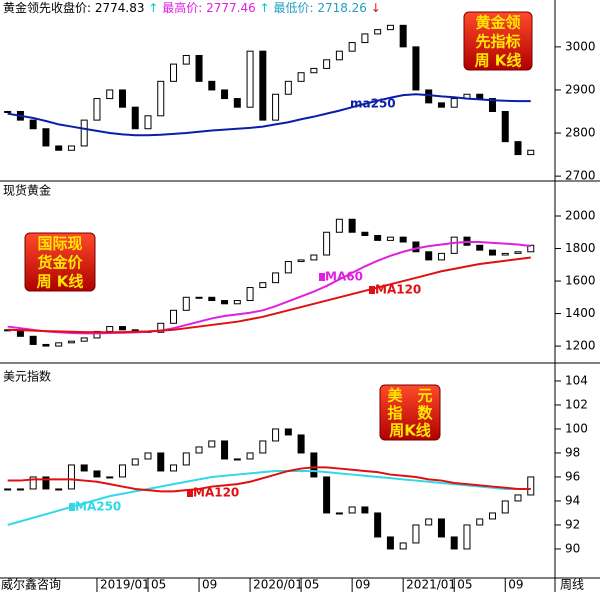 The width and height of the screenshot is (600, 592). What do you see at coordinates (98, 507) in the screenshot?
I see `series-label: MA250` at bounding box center [98, 507].